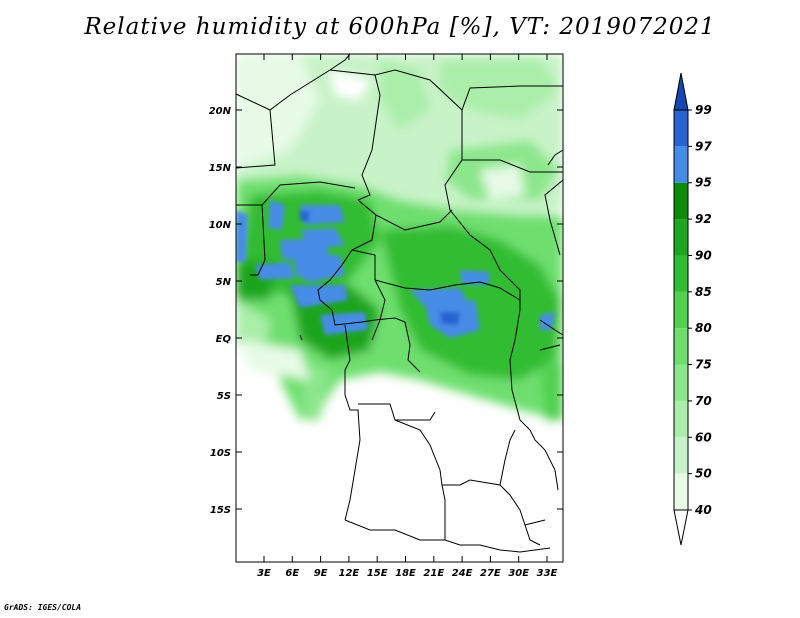 This screenshot has height=618, width=800. Describe the element at coordinates (377, 573) in the screenshot. I see `lon-label: 15E` at that location.